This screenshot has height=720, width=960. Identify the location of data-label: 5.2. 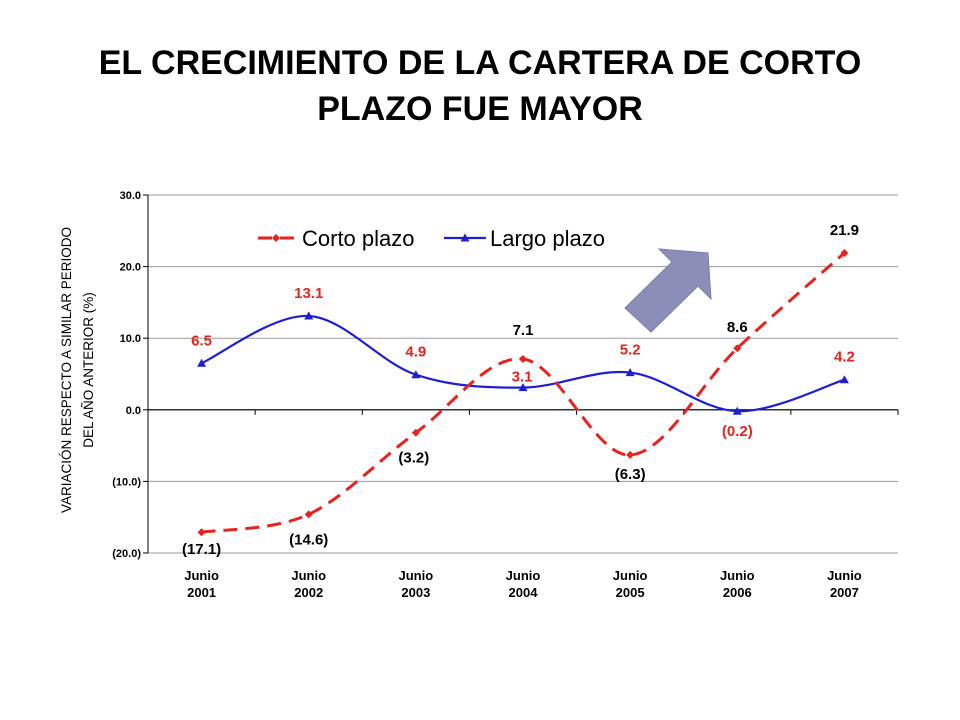
(630, 350).